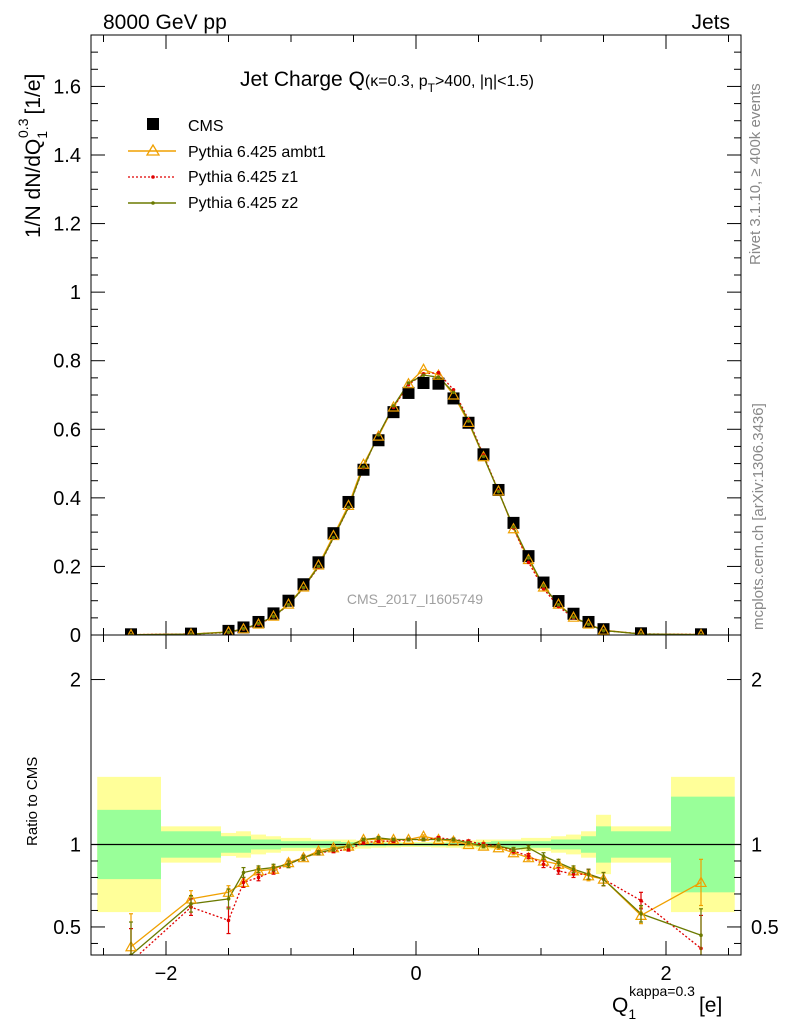 Image resolution: width=786 pixels, height=1024 pixels. What do you see at coordinates (185, 126) in the screenshot?
I see `legend-entry-cms: CMS` at bounding box center [185, 126].